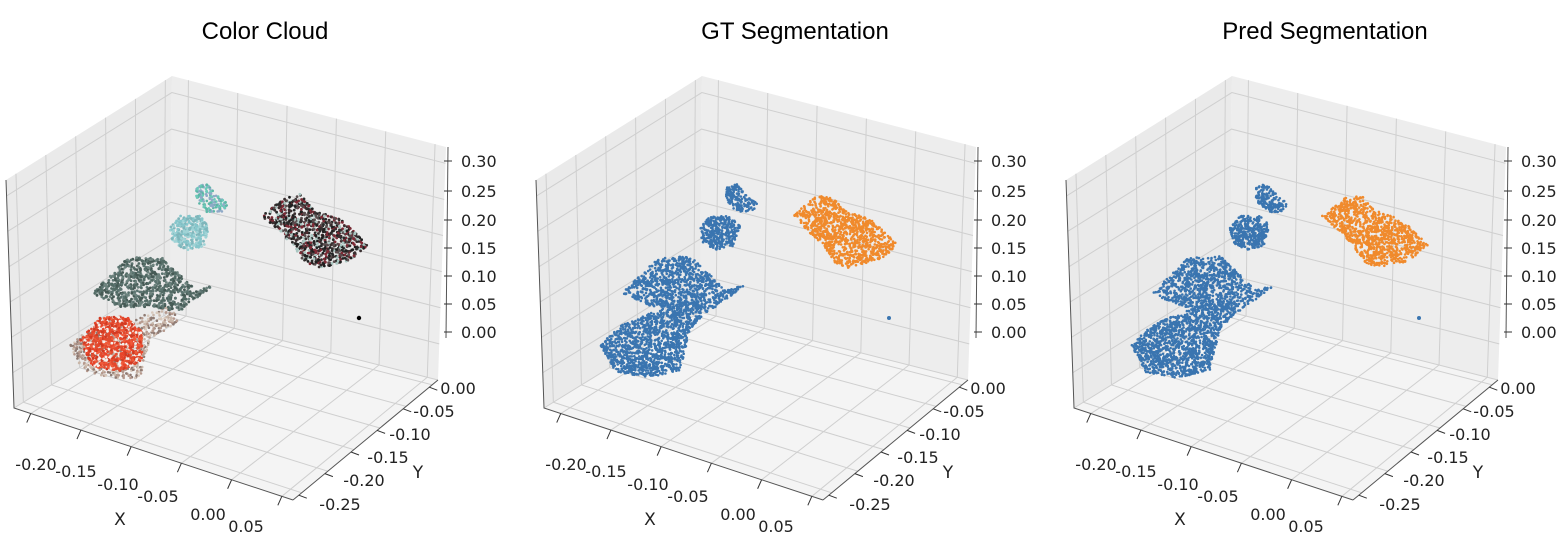 The image size is (1568, 552). Describe the element at coordinates (679, 340) in the screenshot. I see `axis-line-x` at that location.